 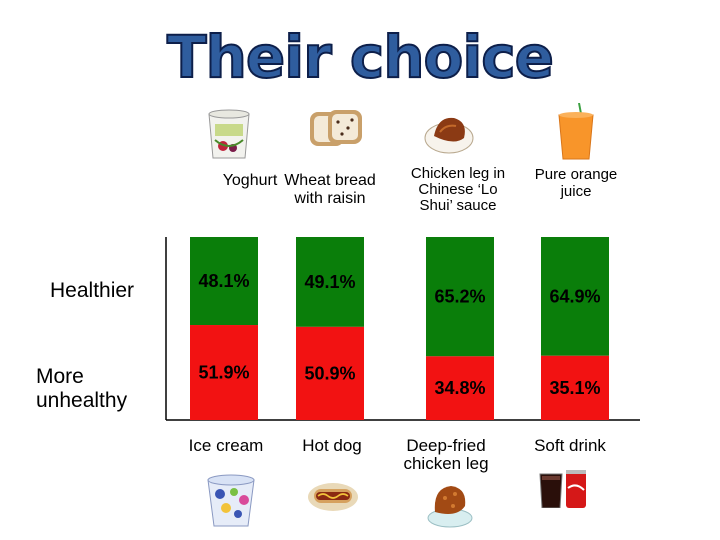 I want to click on cat-label-1: Ice cream, so click(x=226, y=445).